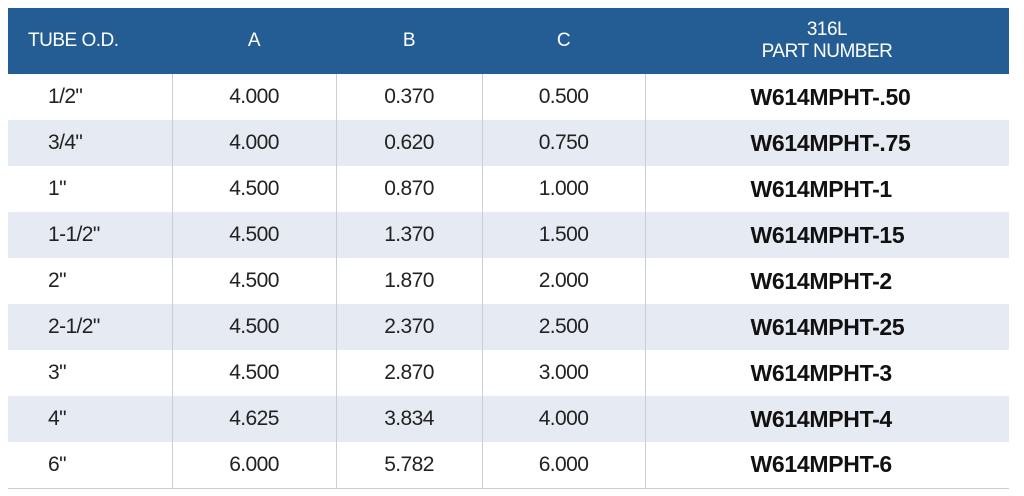  What do you see at coordinates (826, 189) in the screenshot?
I see `cell-part-number: W614MPHT-1` at bounding box center [826, 189].